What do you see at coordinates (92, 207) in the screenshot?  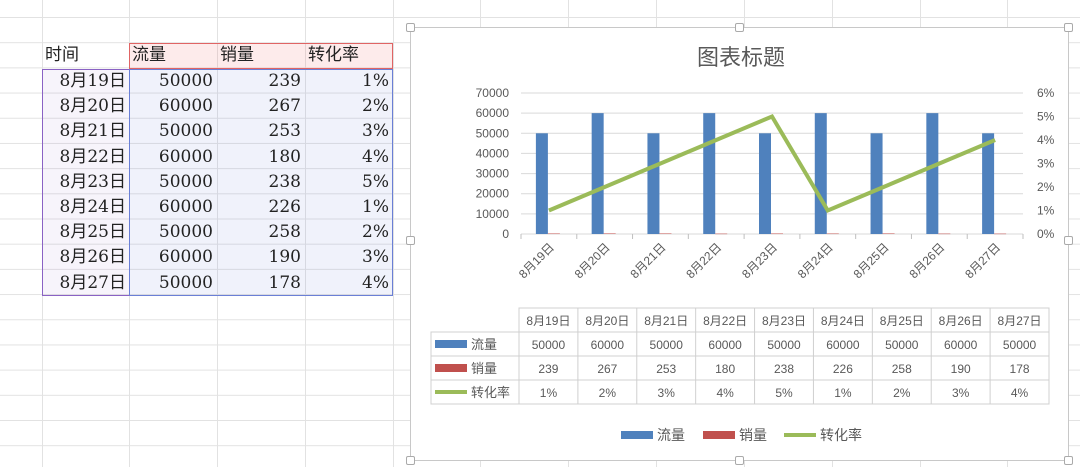 I see `table-cell: 8月24日` at bounding box center [92, 207].